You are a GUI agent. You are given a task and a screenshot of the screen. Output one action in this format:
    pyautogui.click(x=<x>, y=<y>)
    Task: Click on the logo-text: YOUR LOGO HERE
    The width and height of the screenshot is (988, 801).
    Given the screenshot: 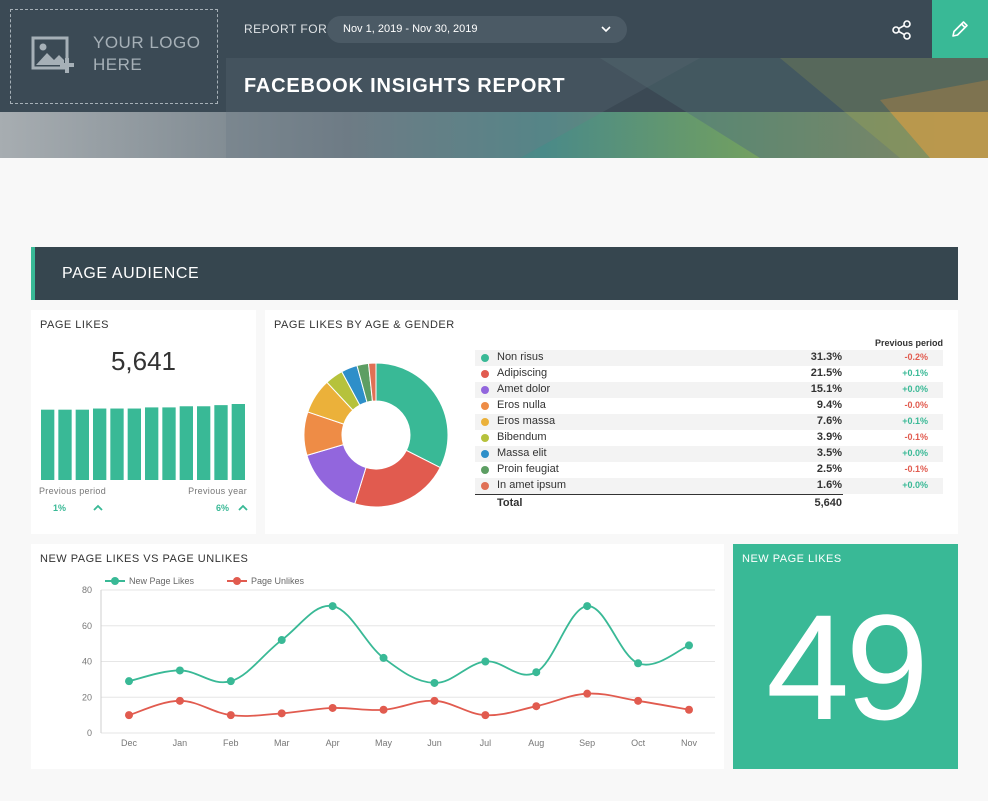 What is the action you would take?
    pyautogui.click(x=147, y=53)
    